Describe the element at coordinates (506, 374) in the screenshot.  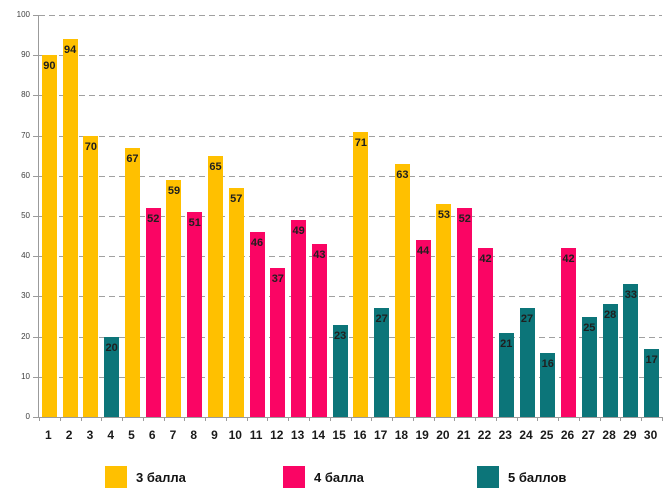
I see `bar-23: 21` at that location.